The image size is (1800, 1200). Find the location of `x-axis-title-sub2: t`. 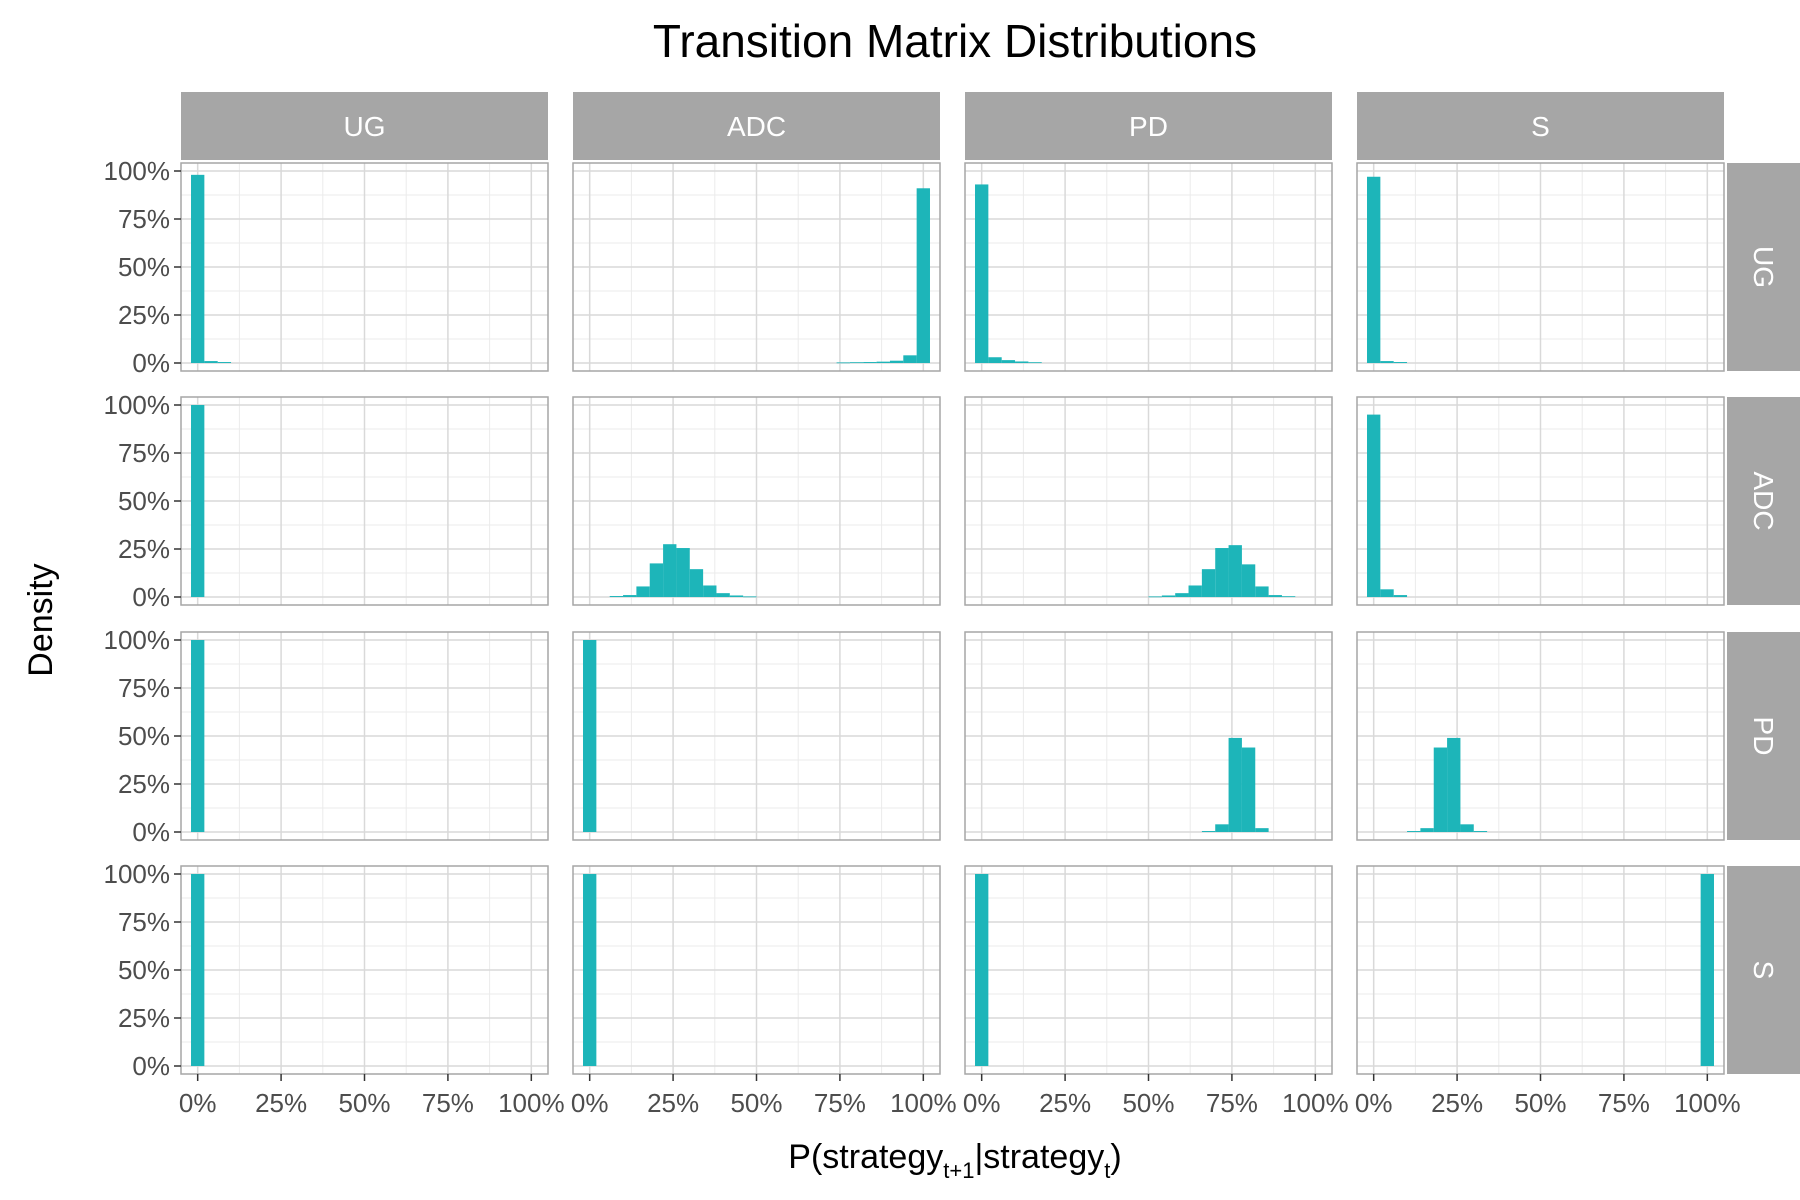

x-axis-title-sub2: t is located at coordinates (1107, 1170).